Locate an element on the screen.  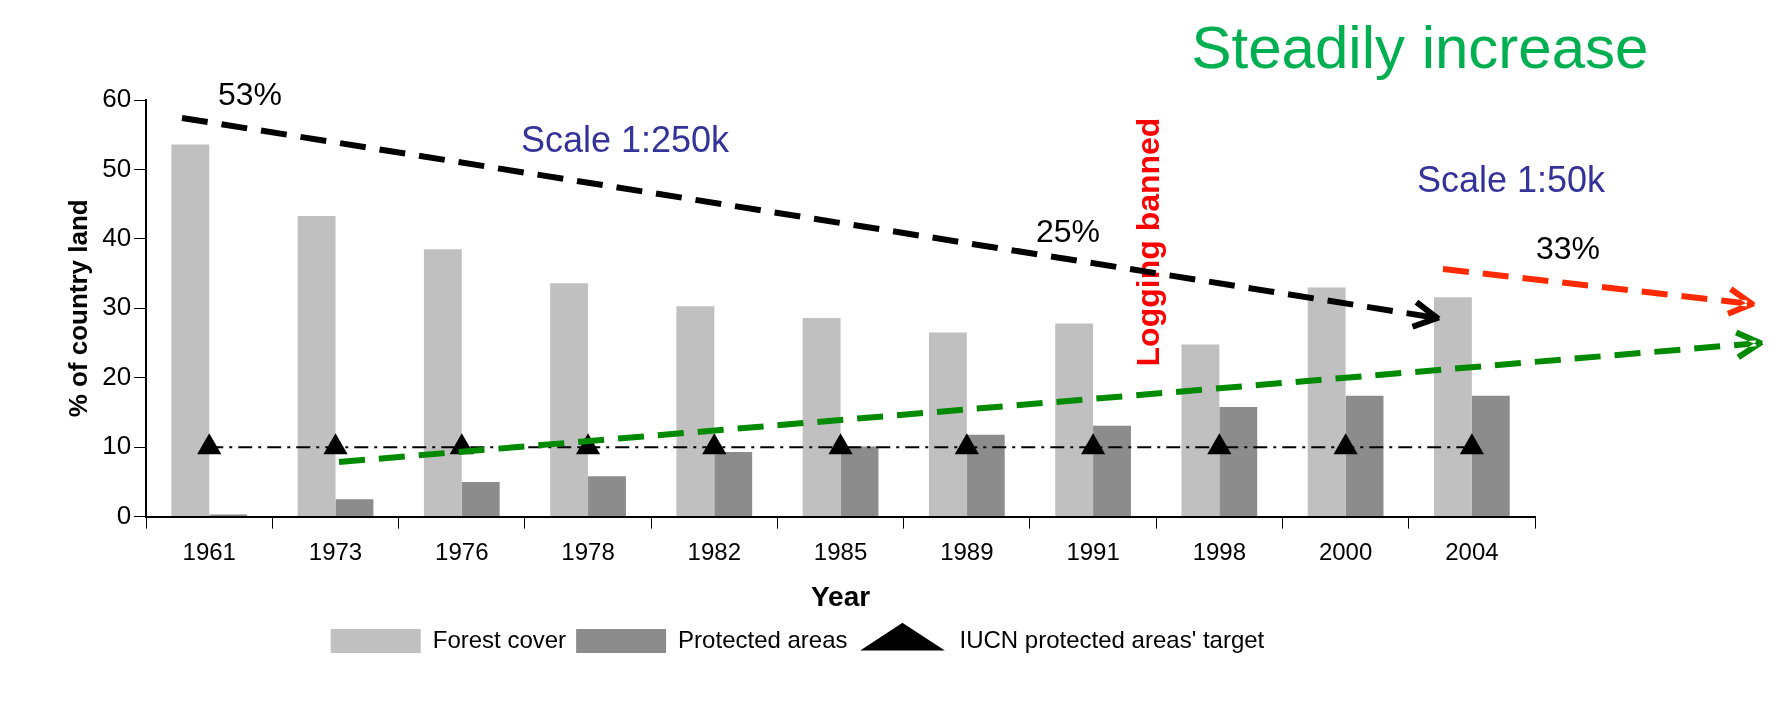
x-tick-label: 1978 is located at coordinates (588, 551).